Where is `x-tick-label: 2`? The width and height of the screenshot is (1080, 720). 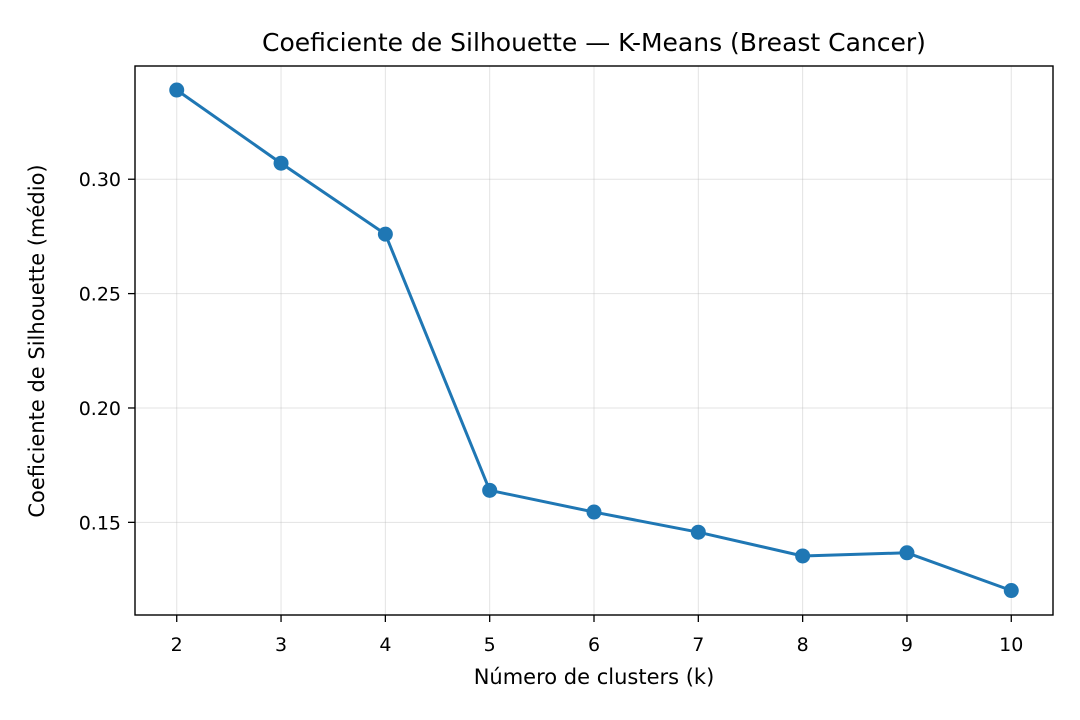 x-tick-label: 2 is located at coordinates (177, 645).